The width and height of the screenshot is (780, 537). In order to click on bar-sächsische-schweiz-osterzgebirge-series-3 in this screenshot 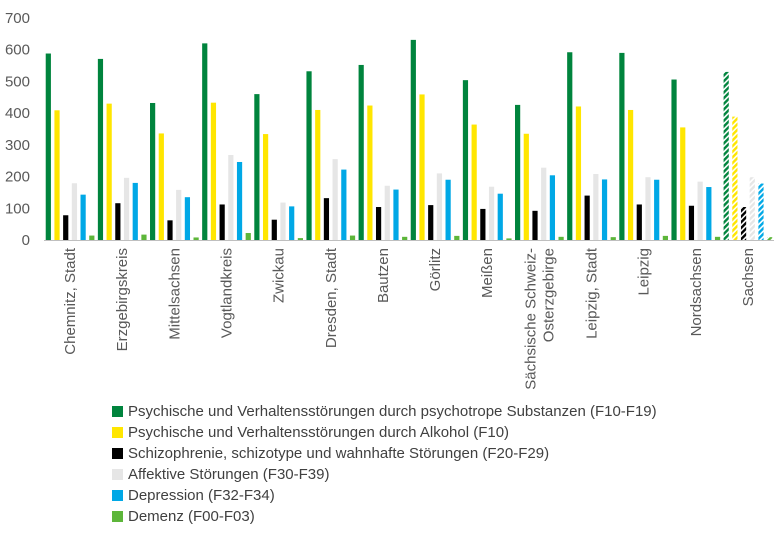, I will do `click(535, 225)`.